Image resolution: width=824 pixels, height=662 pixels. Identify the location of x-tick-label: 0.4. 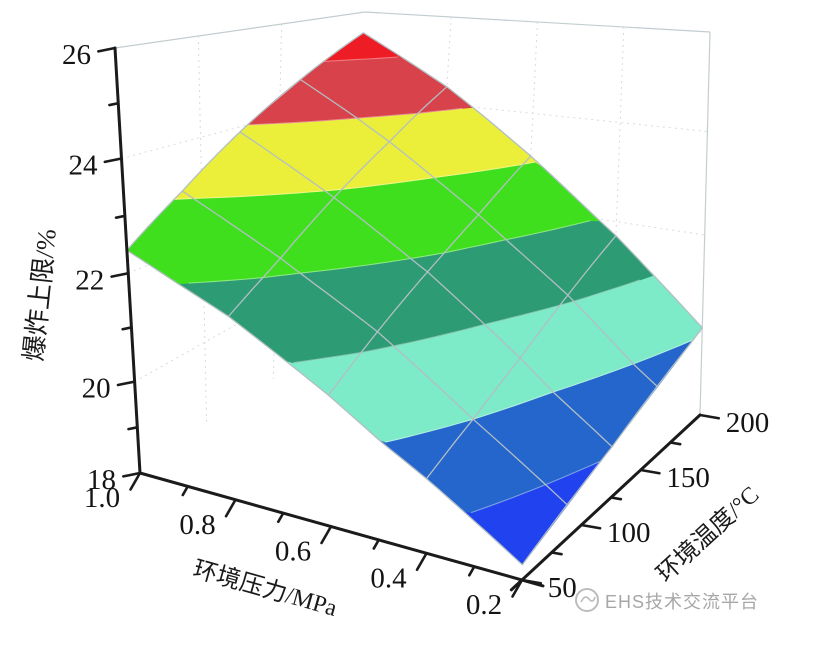
(388, 578).